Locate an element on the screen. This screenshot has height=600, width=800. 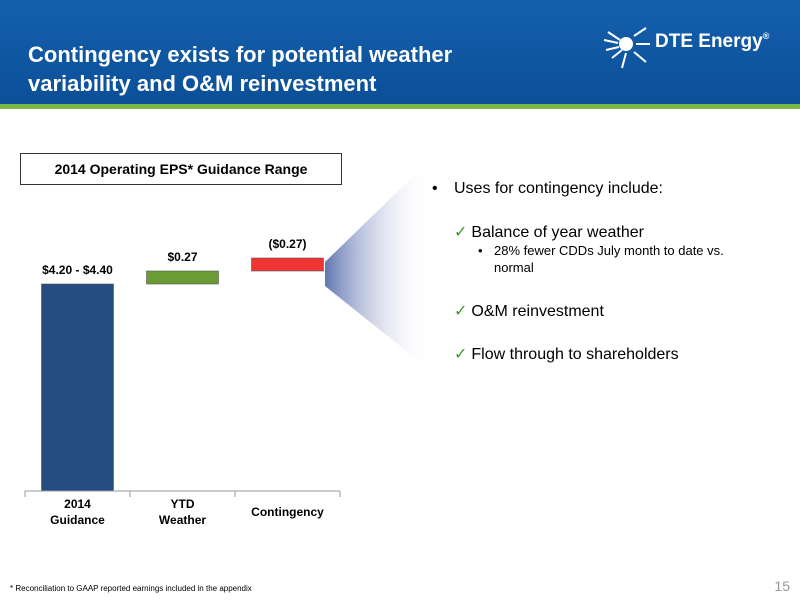
chart-title: 2014 Operating EPS* Guidance Range is located at coordinates (181, 169).